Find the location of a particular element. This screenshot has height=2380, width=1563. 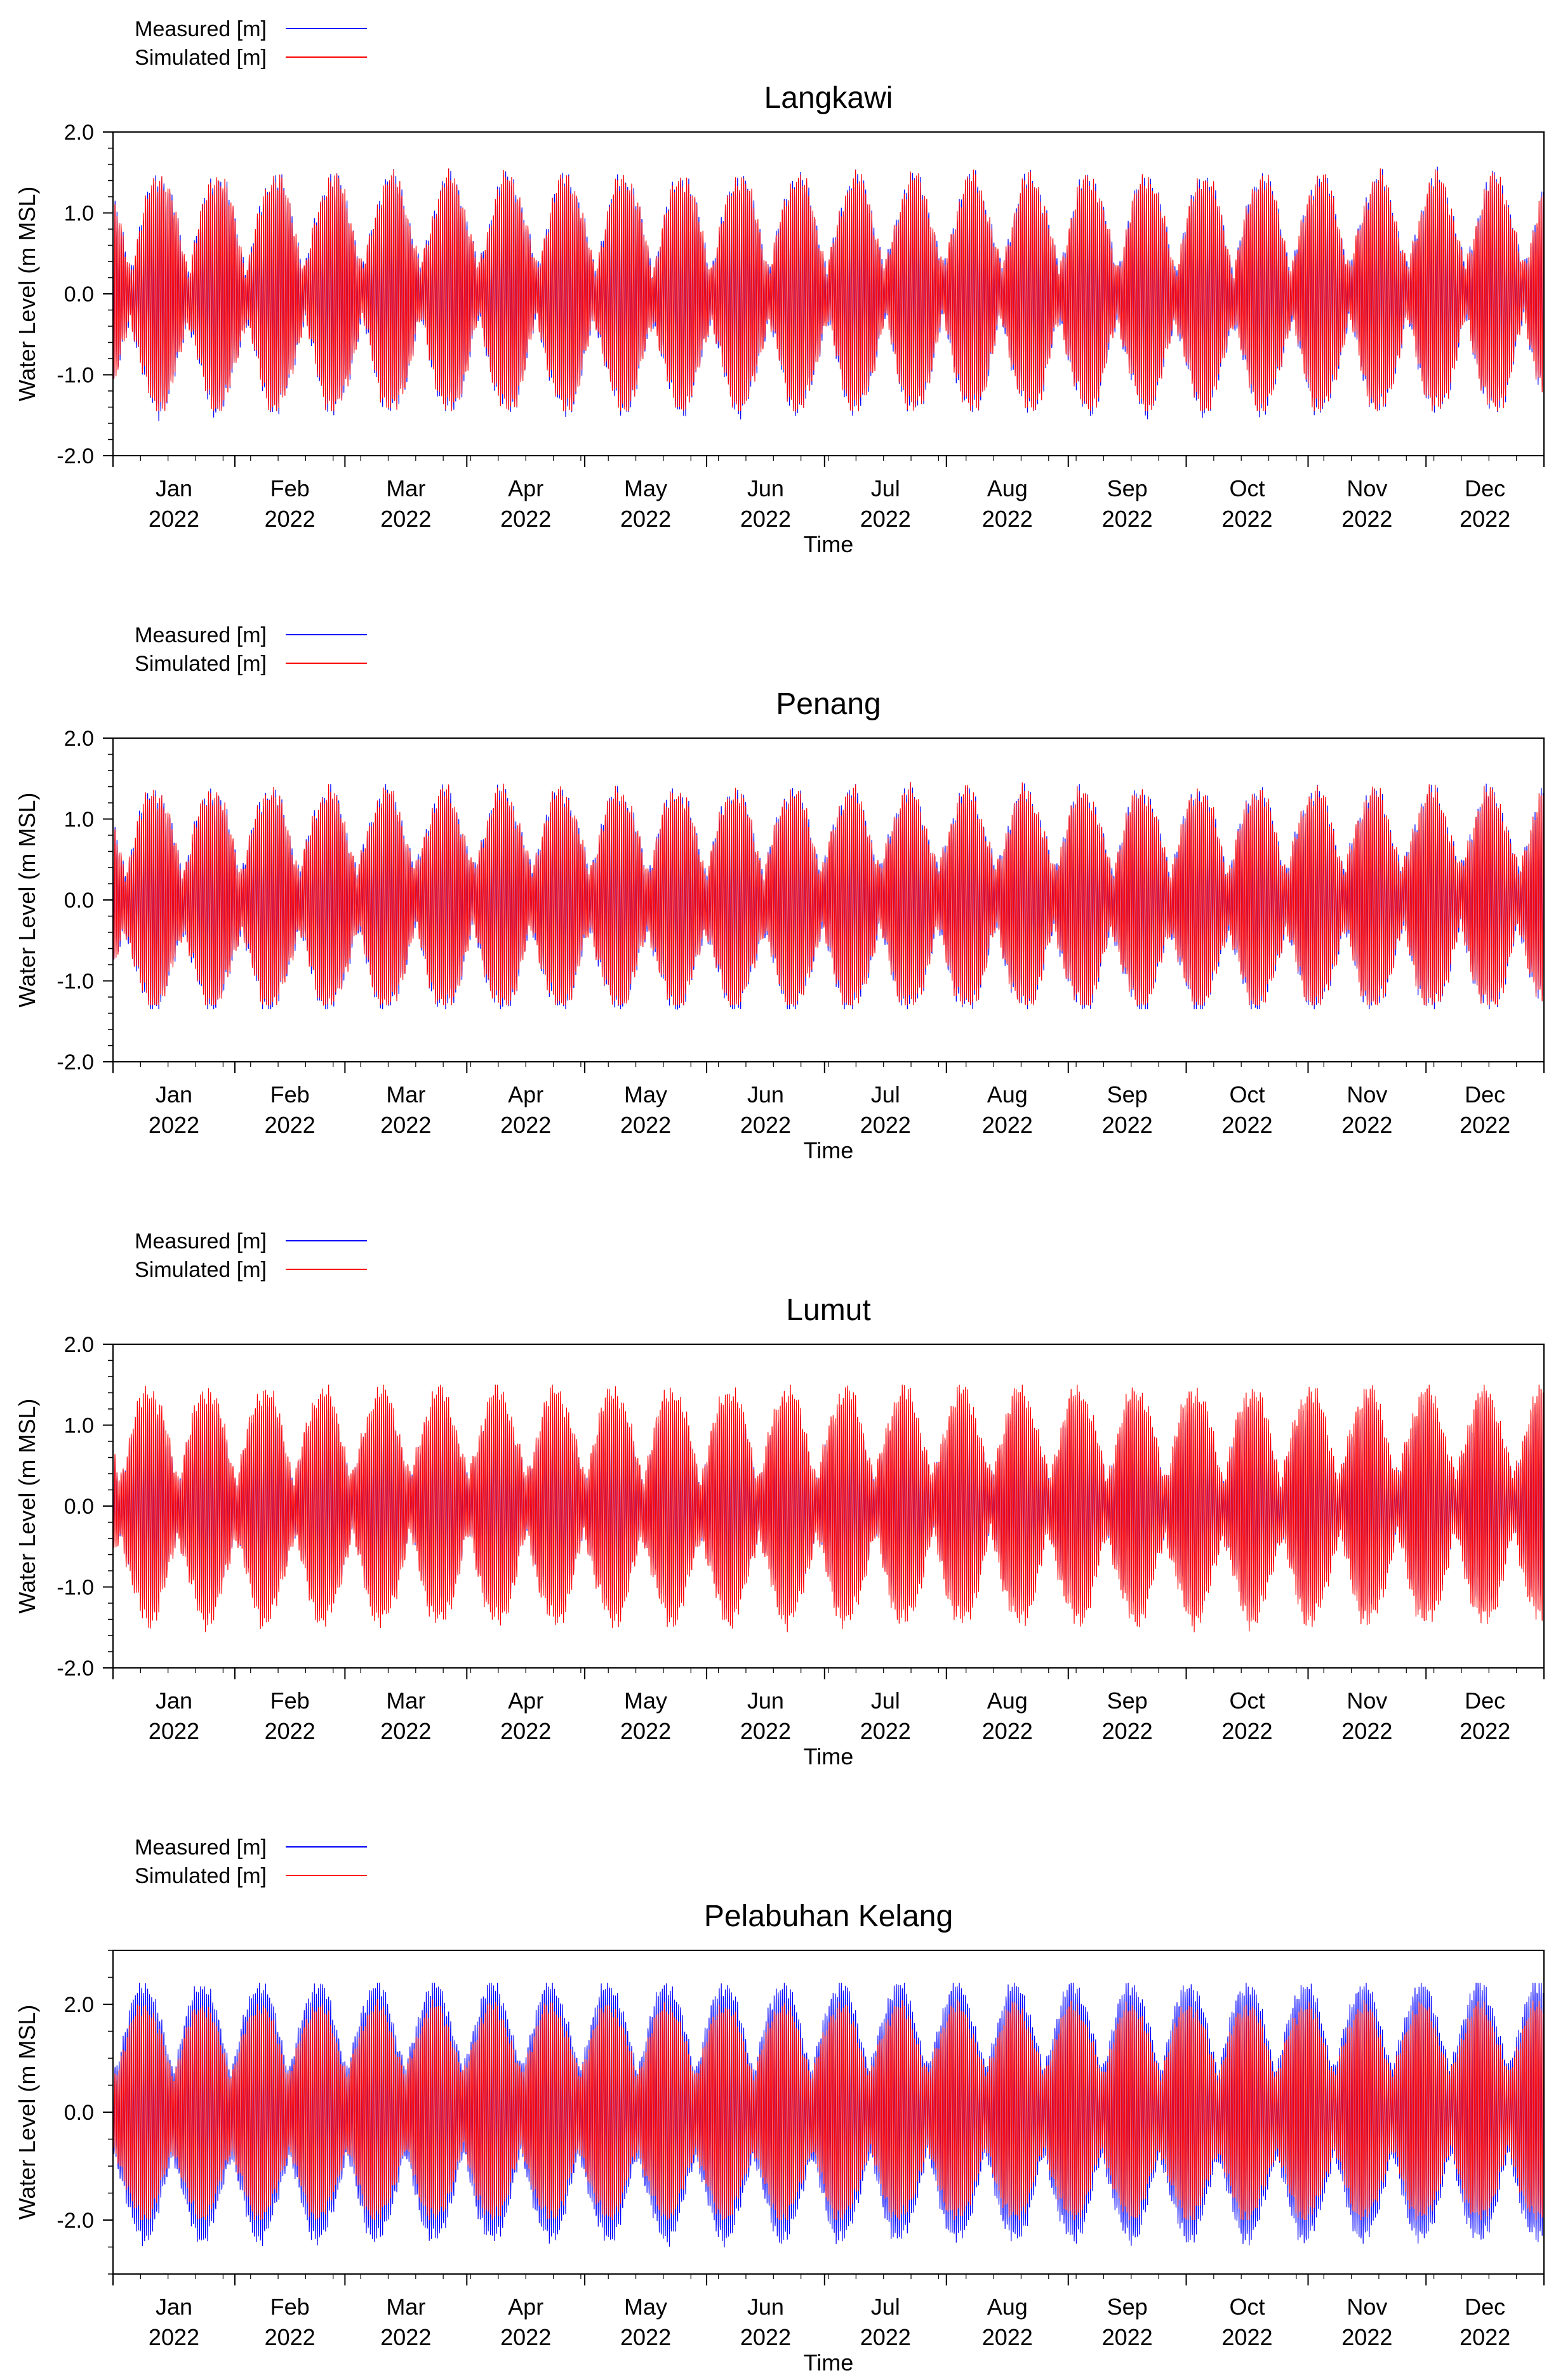

y-tick-label: 0.0 is located at coordinates (79, 2113).